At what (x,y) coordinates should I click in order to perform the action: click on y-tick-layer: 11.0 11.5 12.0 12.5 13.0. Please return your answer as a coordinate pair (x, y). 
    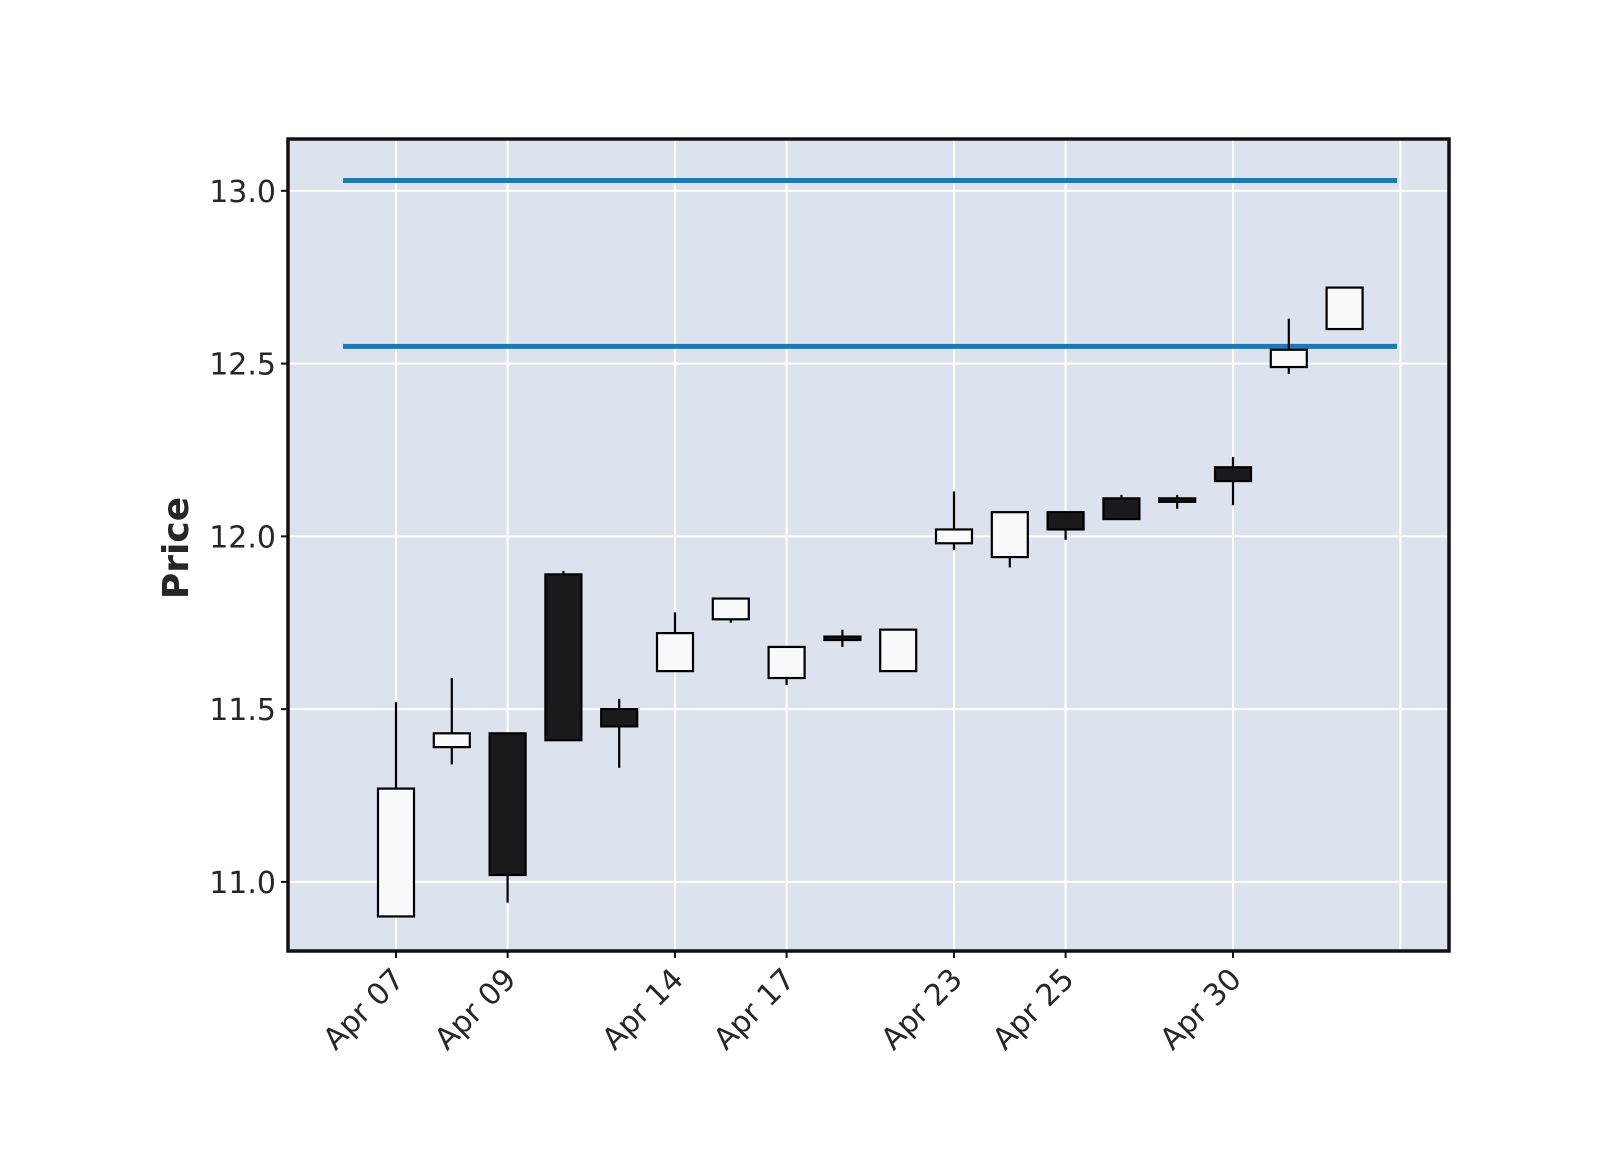
    Looking at the image, I should click on (248, 538).